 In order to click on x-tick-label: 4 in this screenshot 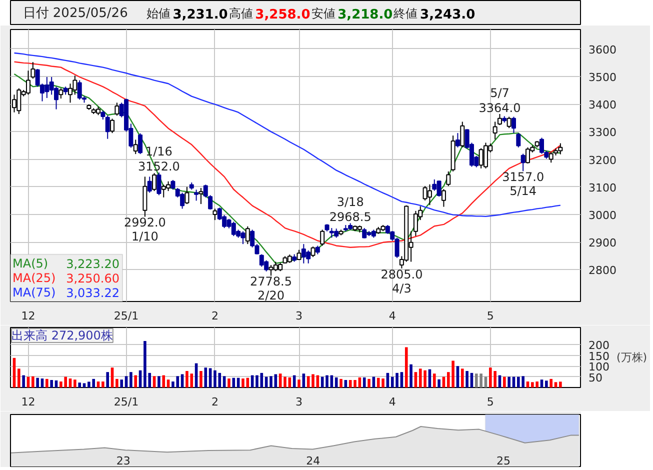, I will do `click(392, 316)`.